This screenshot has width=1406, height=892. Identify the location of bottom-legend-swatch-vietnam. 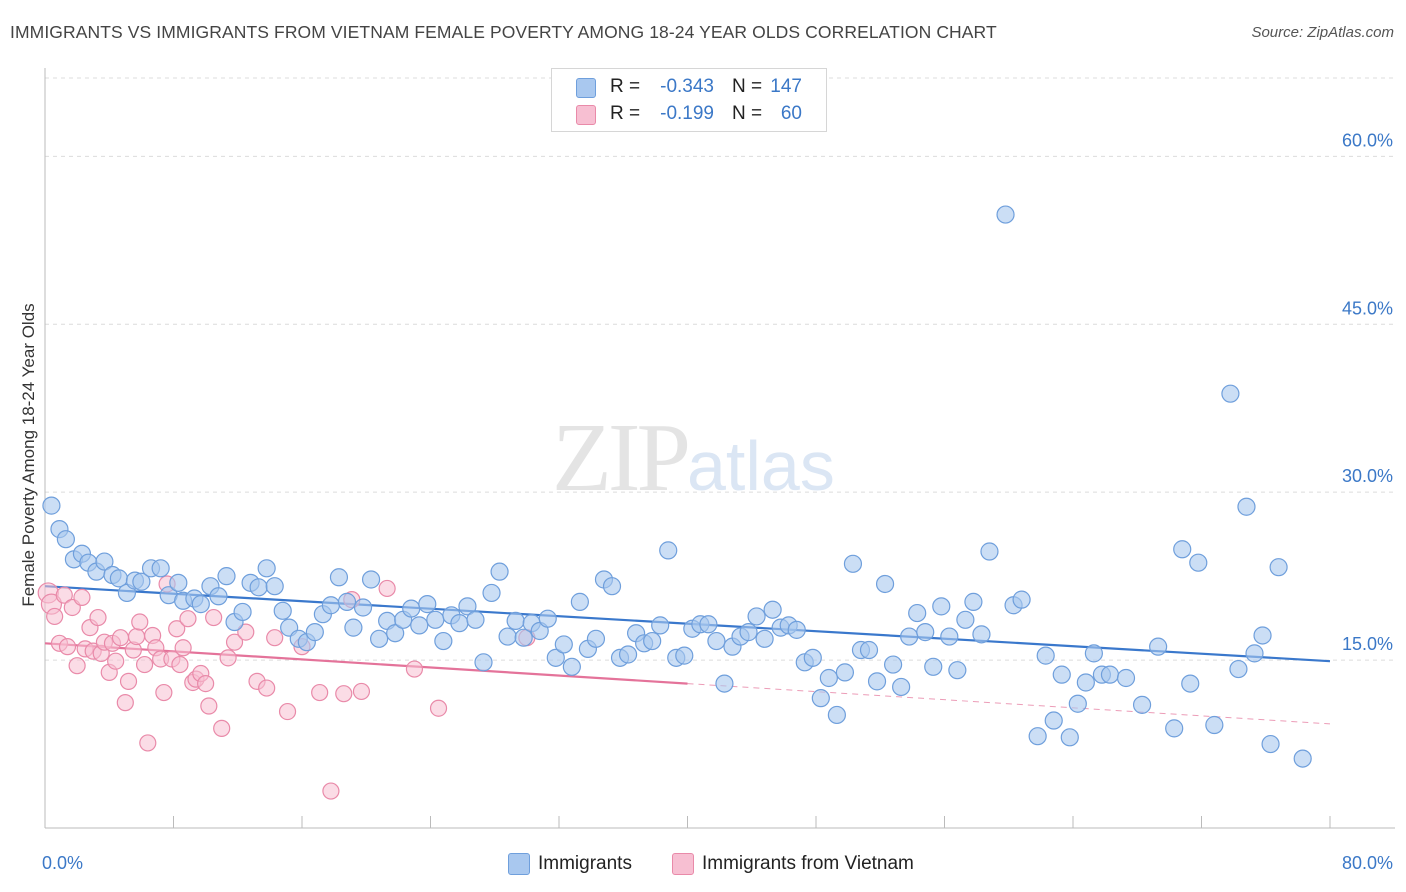
(683, 864).